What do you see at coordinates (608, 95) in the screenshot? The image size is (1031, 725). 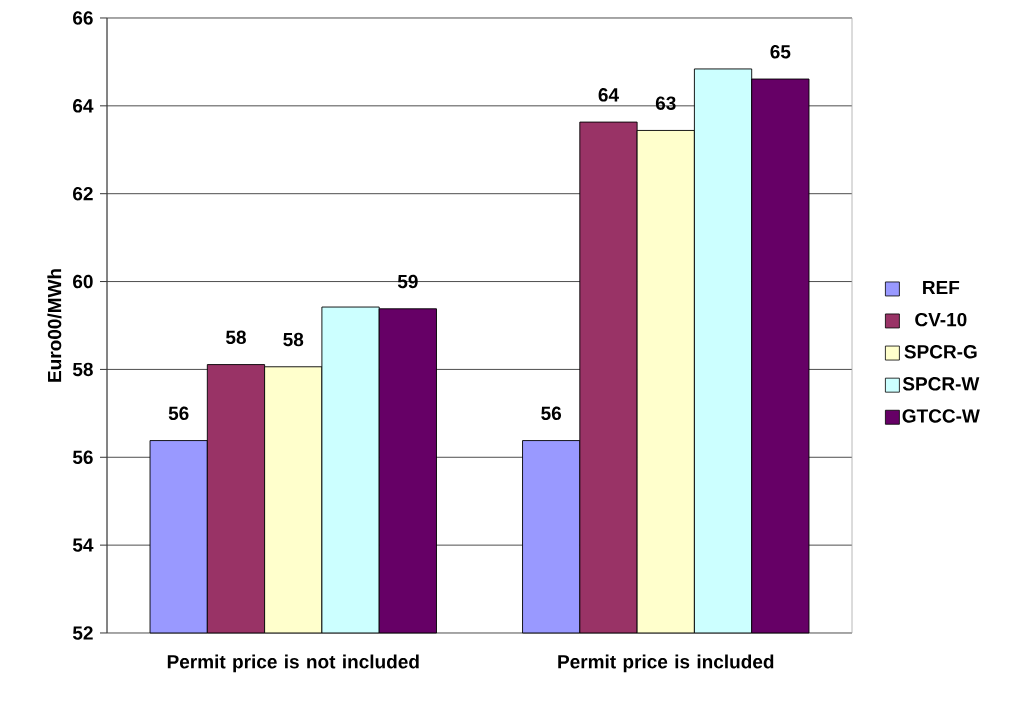 I see `data-label: 64` at bounding box center [608, 95].